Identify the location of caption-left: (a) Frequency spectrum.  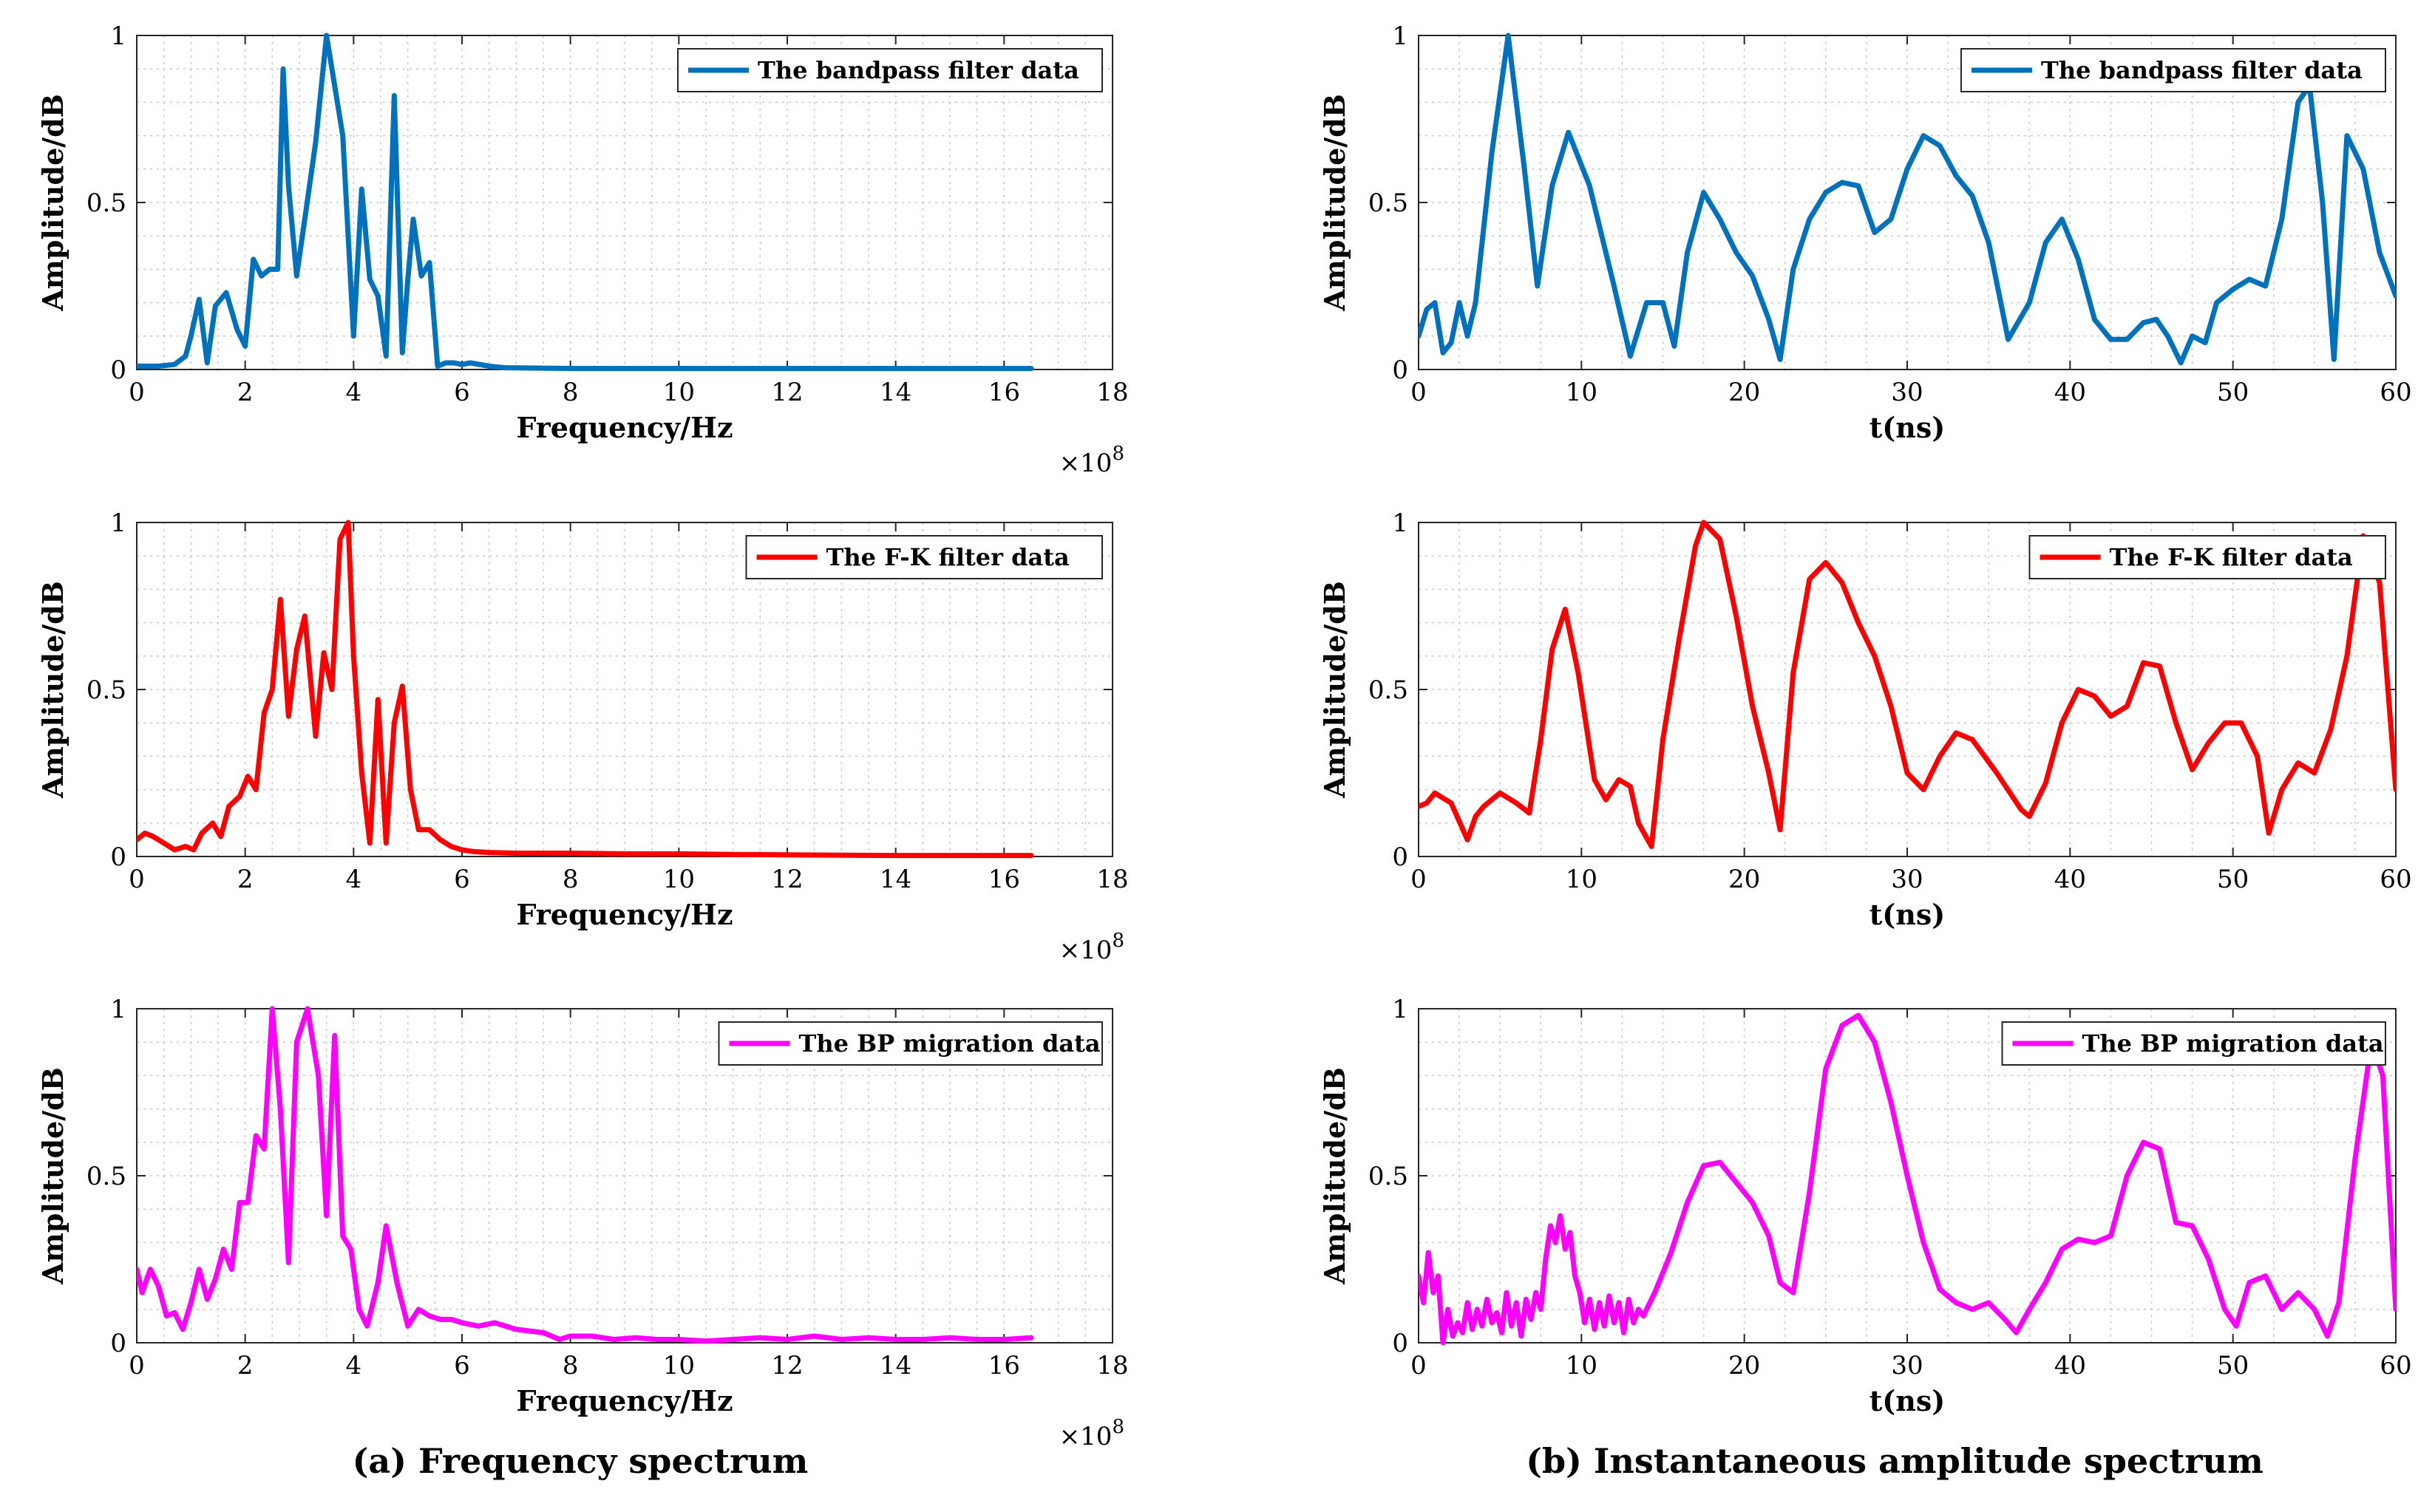
(581, 1461).